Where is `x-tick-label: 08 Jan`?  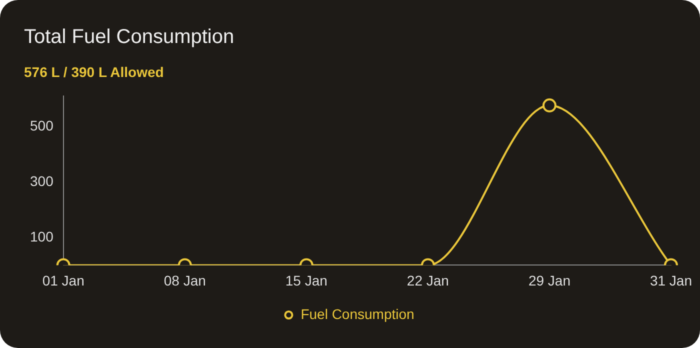
x-tick-label: 08 Jan is located at coordinates (185, 280).